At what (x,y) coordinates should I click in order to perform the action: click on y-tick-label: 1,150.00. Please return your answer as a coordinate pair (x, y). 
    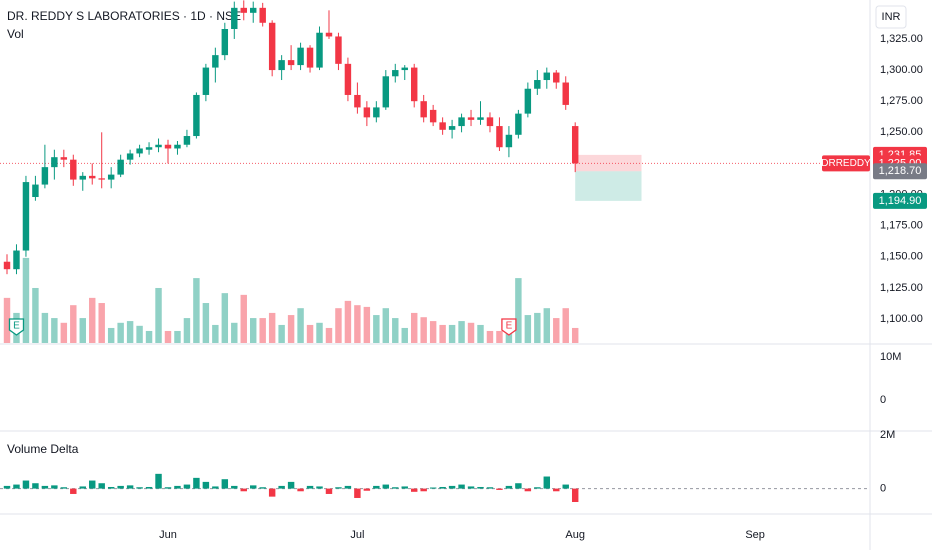
    Looking at the image, I should click on (901, 257).